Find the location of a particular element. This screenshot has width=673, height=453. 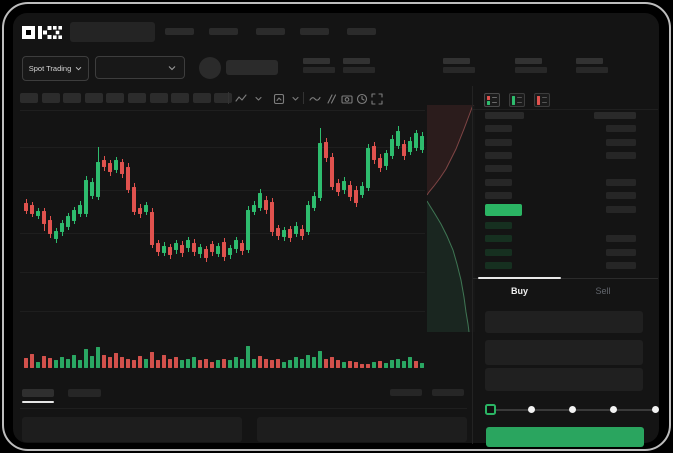

order-total-field is located at coordinates (564, 379).